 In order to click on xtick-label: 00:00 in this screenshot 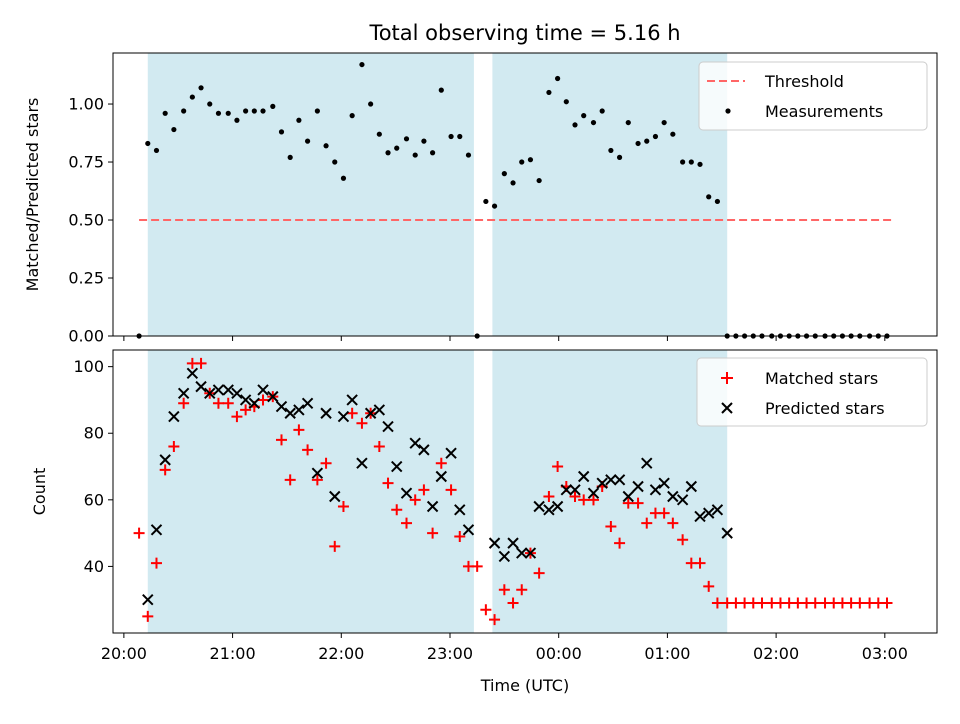, I will do `click(559, 653)`.